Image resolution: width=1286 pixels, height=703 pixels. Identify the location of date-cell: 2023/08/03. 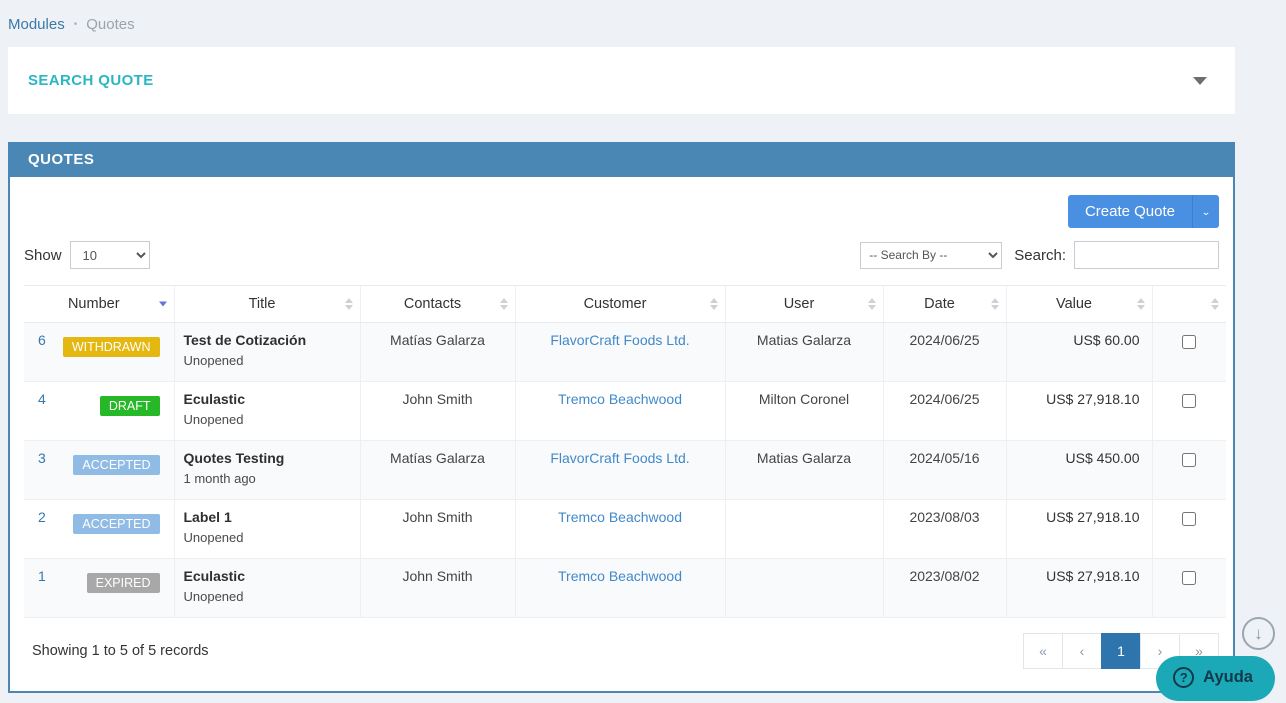
(944, 529).